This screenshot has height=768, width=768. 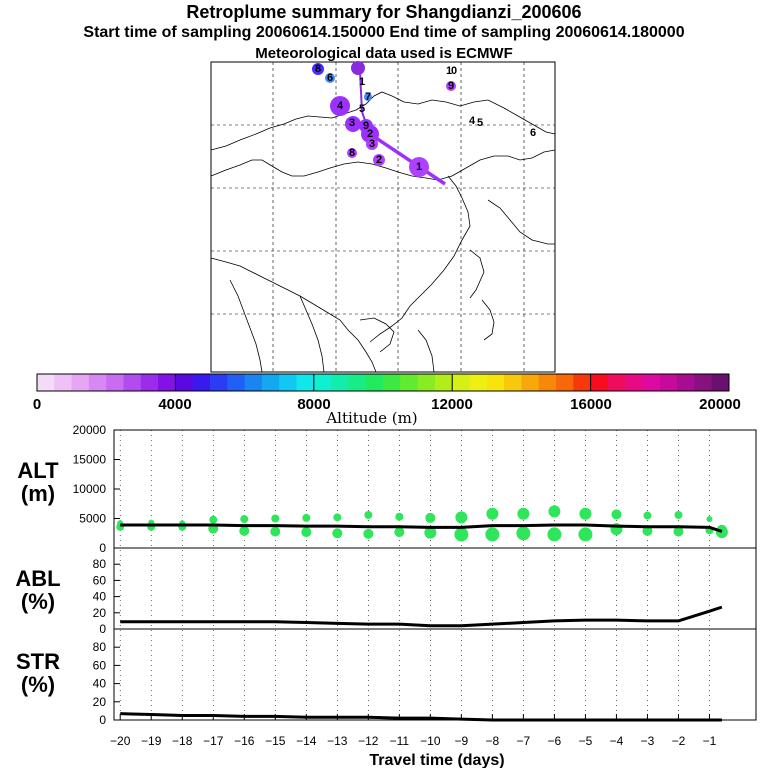 What do you see at coordinates (182, 741) in the screenshot?
I see `x-tick-label: −18` at bounding box center [182, 741].